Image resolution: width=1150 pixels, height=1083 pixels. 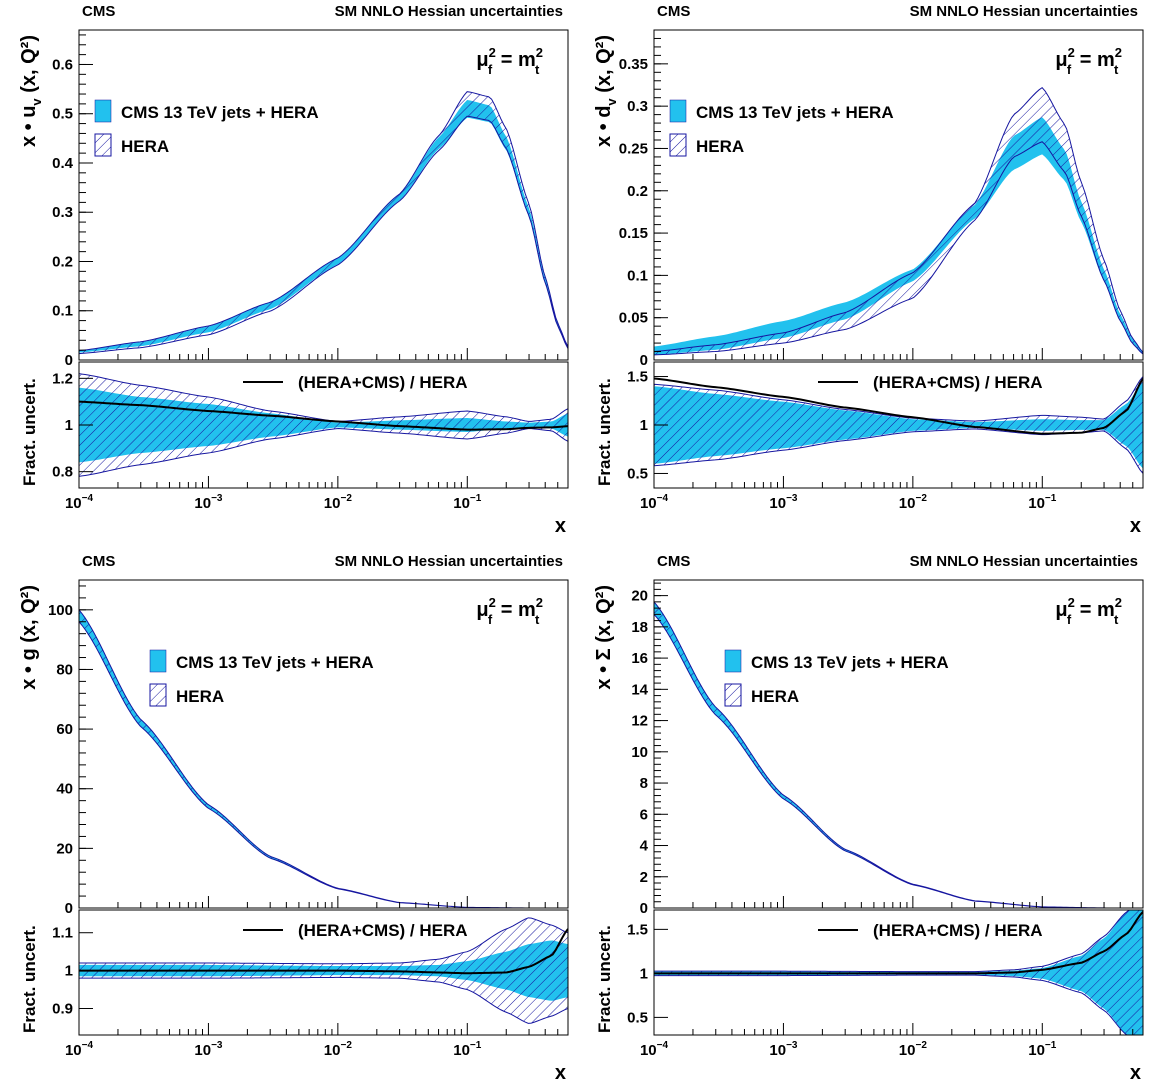 What do you see at coordinates (62, 933) in the screenshot?
I see `ratio-y-tick-label: 1.1` at bounding box center [62, 933].